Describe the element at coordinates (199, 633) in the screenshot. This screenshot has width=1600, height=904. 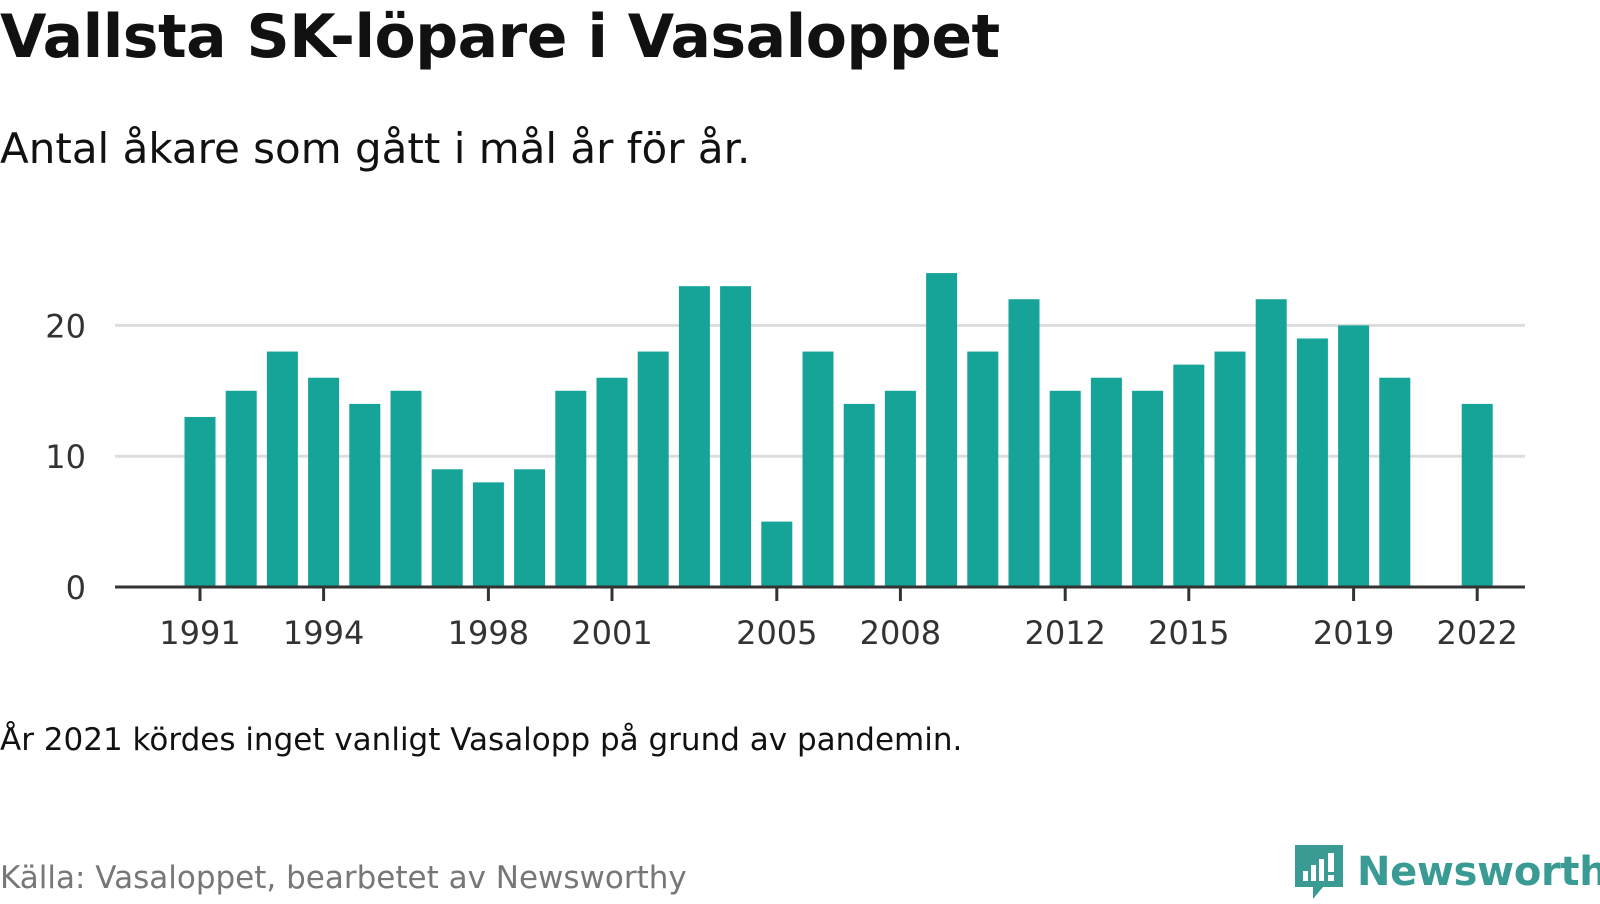
I see `x-tick-label: 1991` at that location.